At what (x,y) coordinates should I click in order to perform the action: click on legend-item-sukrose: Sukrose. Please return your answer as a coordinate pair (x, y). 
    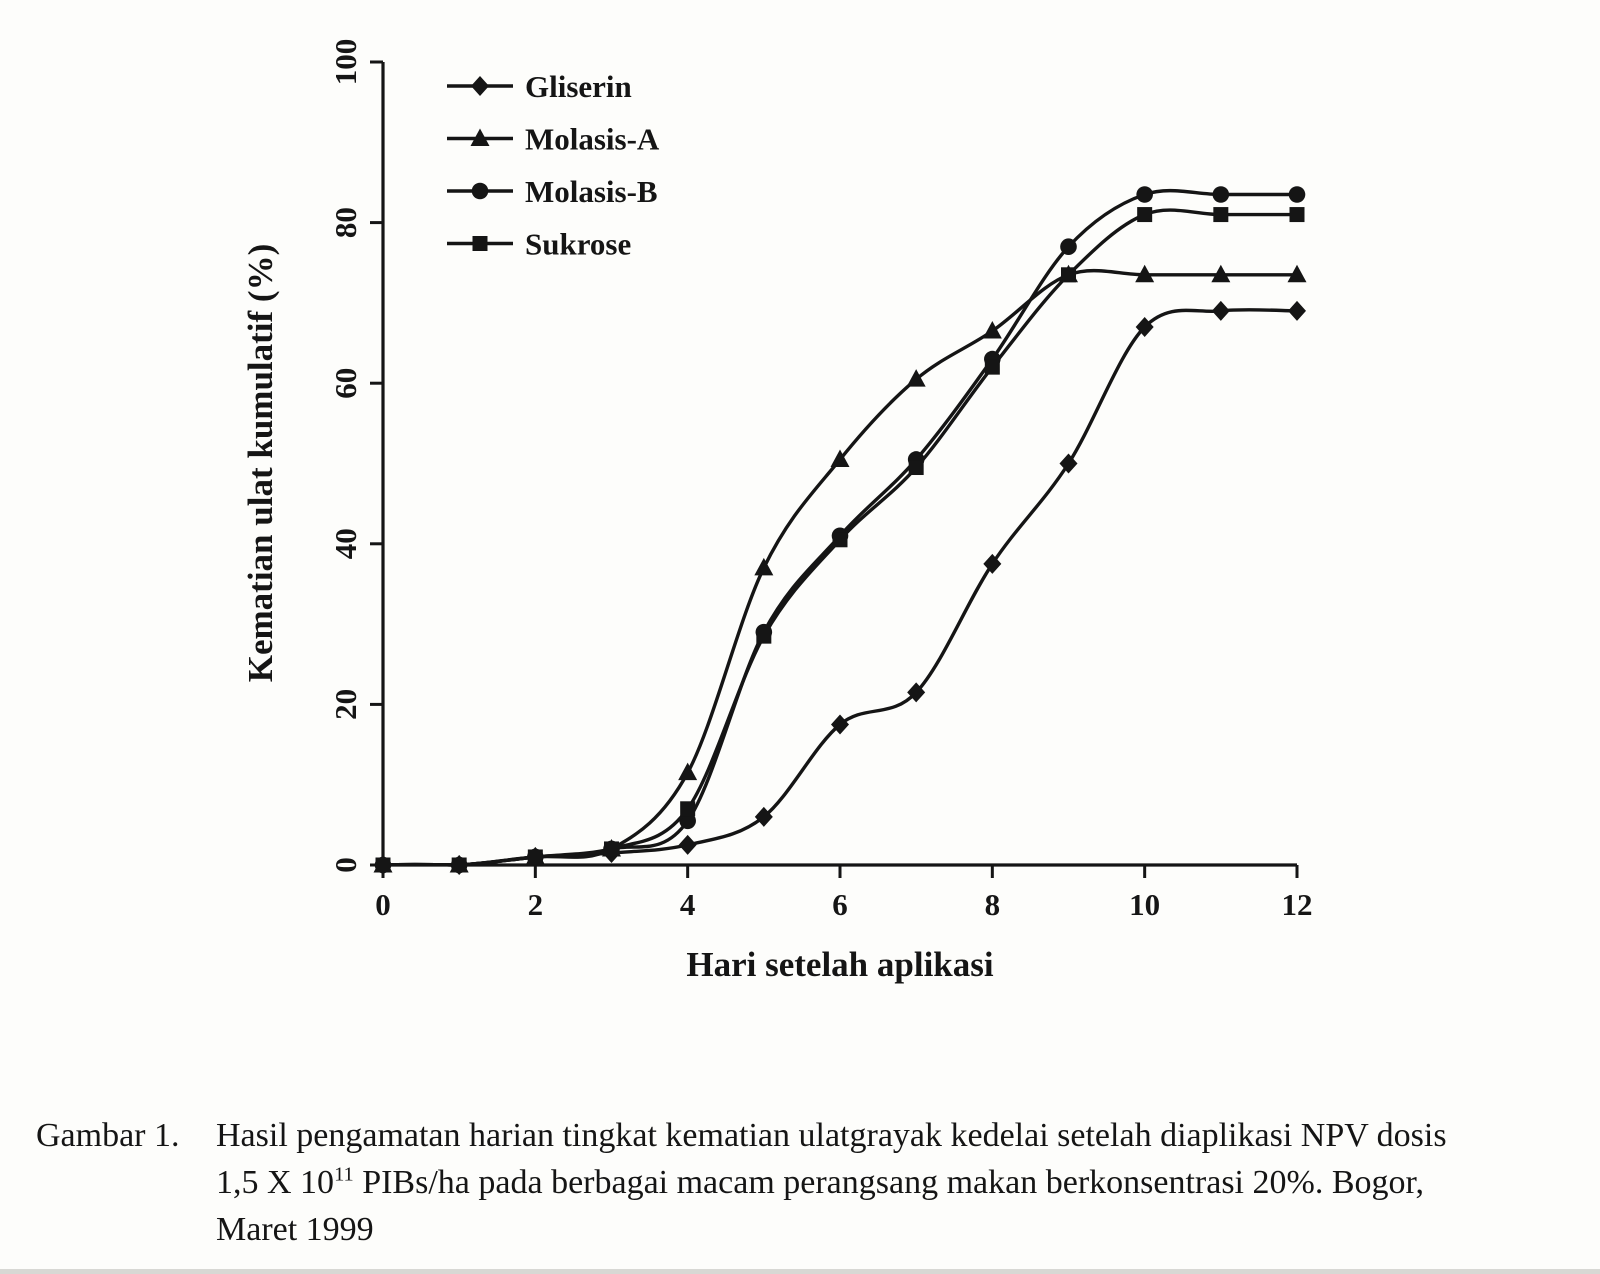
    Looking at the image, I should click on (539, 244).